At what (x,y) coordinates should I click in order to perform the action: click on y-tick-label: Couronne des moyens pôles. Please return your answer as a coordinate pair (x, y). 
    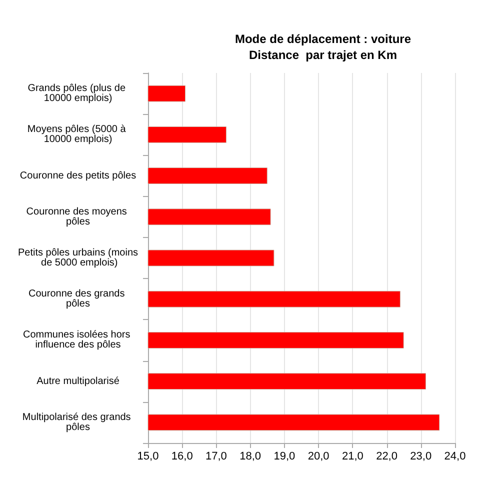
    Looking at the image, I should click on (78, 217).